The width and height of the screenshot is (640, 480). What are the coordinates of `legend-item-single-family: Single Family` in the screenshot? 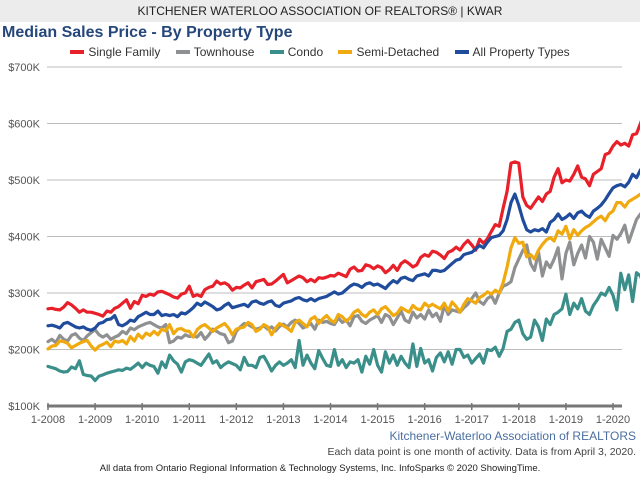 It's located at (115, 52).